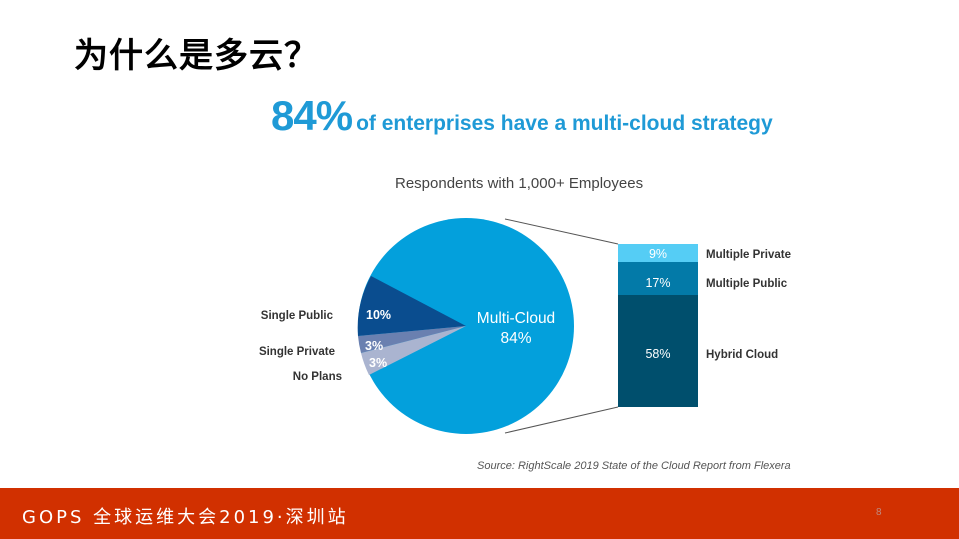  Describe the element at coordinates (879, 512) in the screenshot. I see `page-number: 8` at that location.